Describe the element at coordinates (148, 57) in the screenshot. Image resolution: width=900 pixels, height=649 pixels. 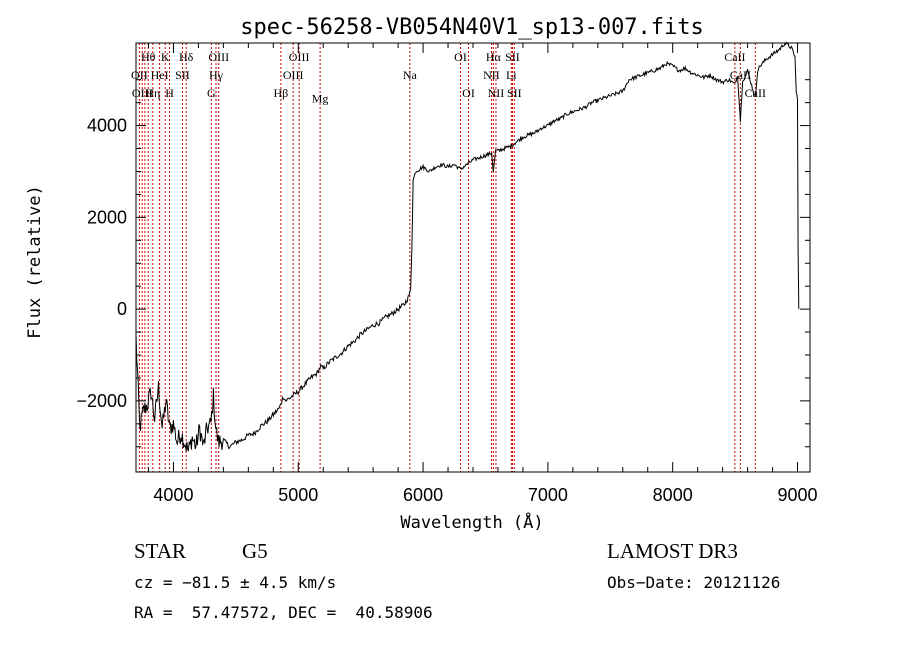
I see `line-label: Hθ` at that location.